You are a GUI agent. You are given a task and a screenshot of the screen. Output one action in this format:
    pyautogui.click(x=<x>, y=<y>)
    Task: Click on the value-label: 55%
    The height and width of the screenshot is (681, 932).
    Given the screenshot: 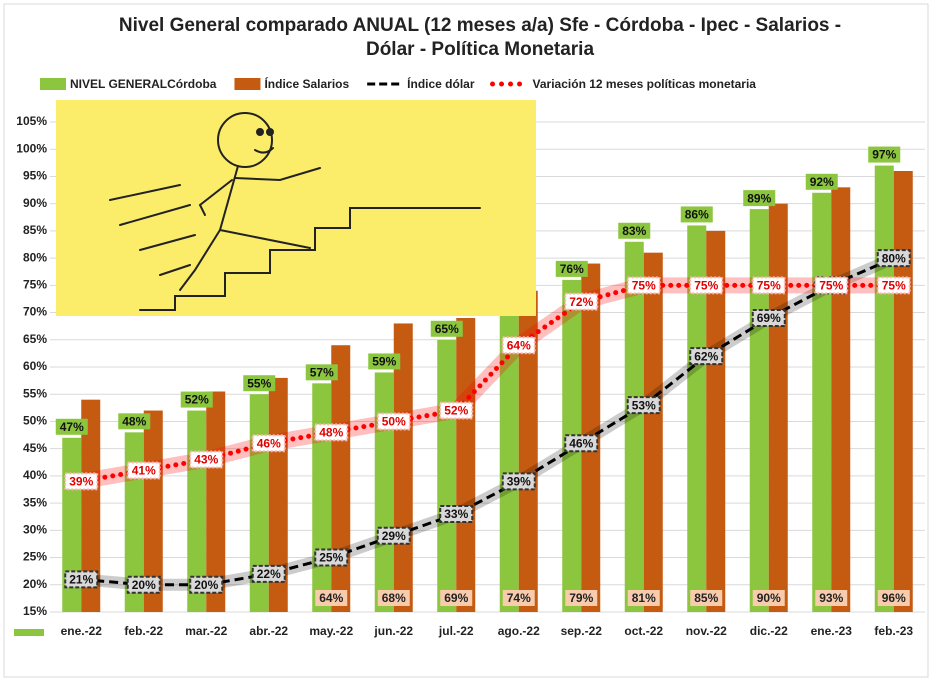 What is the action you would take?
    pyautogui.click(x=259, y=383)
    